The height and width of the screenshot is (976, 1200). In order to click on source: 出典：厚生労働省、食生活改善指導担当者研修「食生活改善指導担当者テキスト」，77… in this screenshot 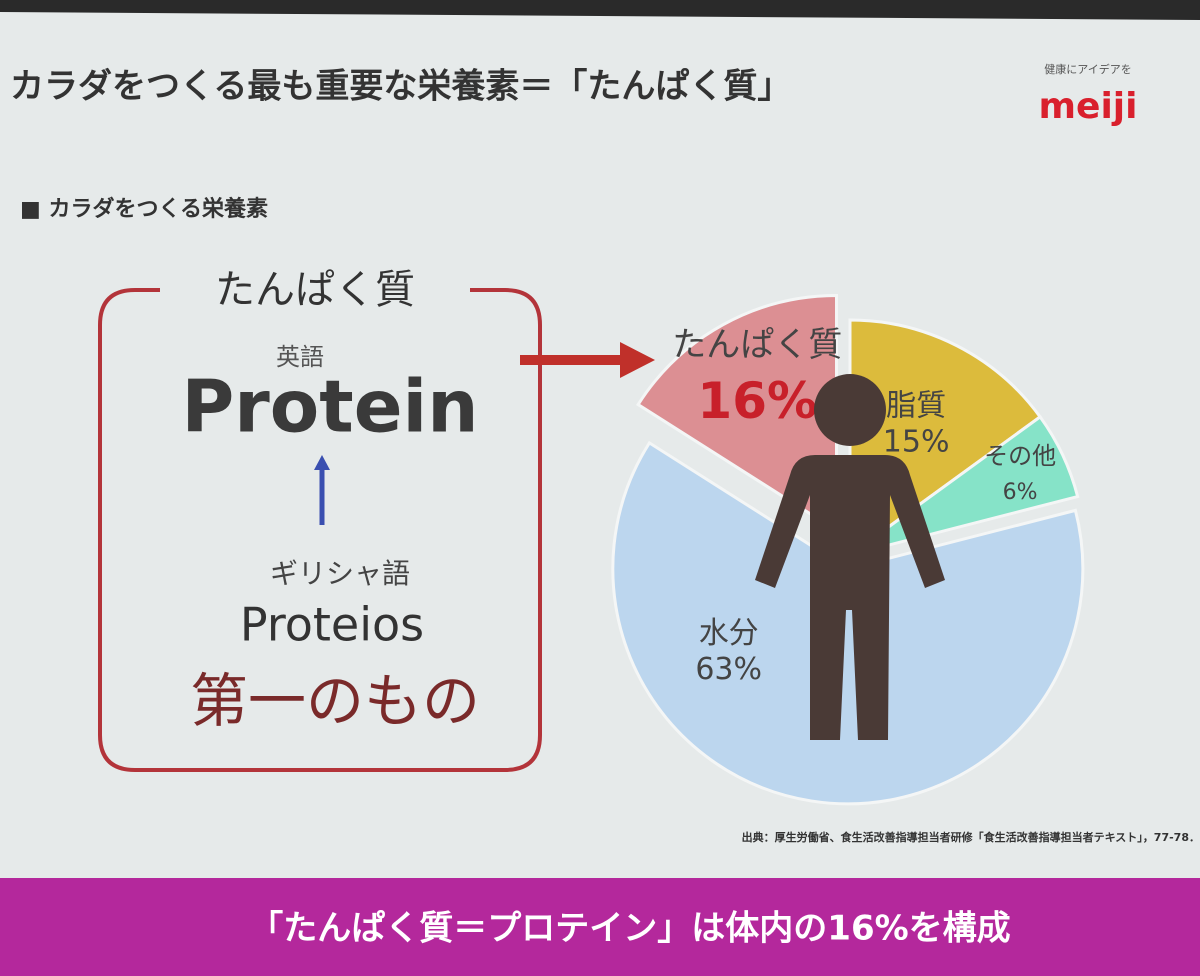, I will do `click(971, 837)`.